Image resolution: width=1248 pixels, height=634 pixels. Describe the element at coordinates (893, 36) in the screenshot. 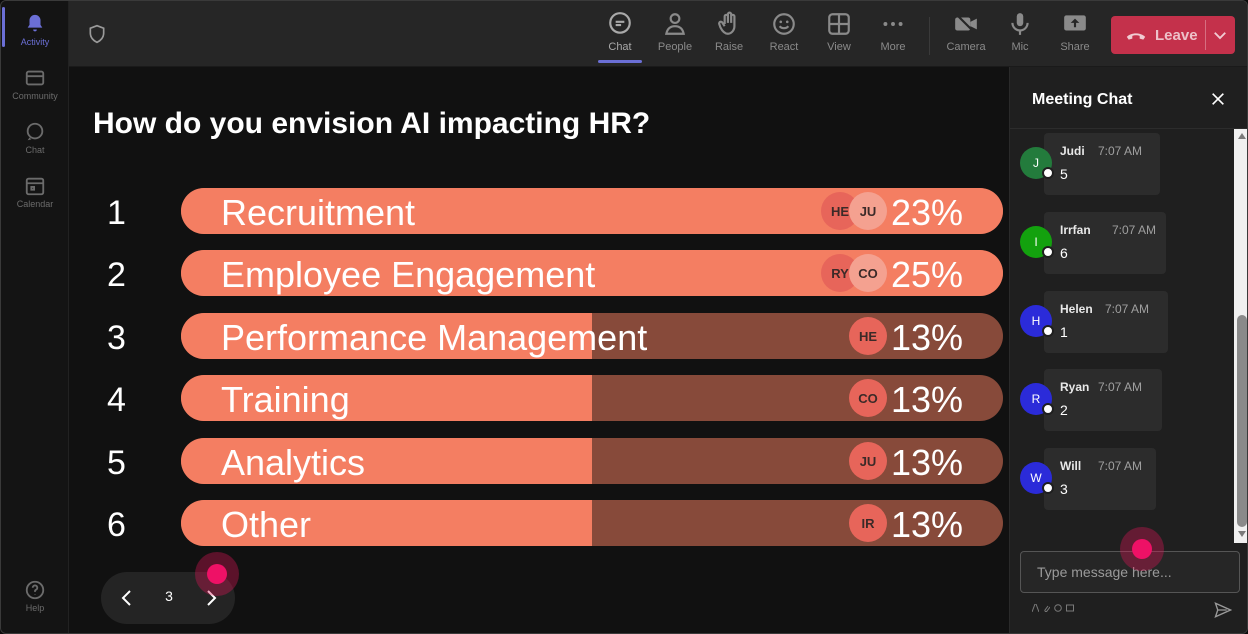

I see `more-button: More` at that location.